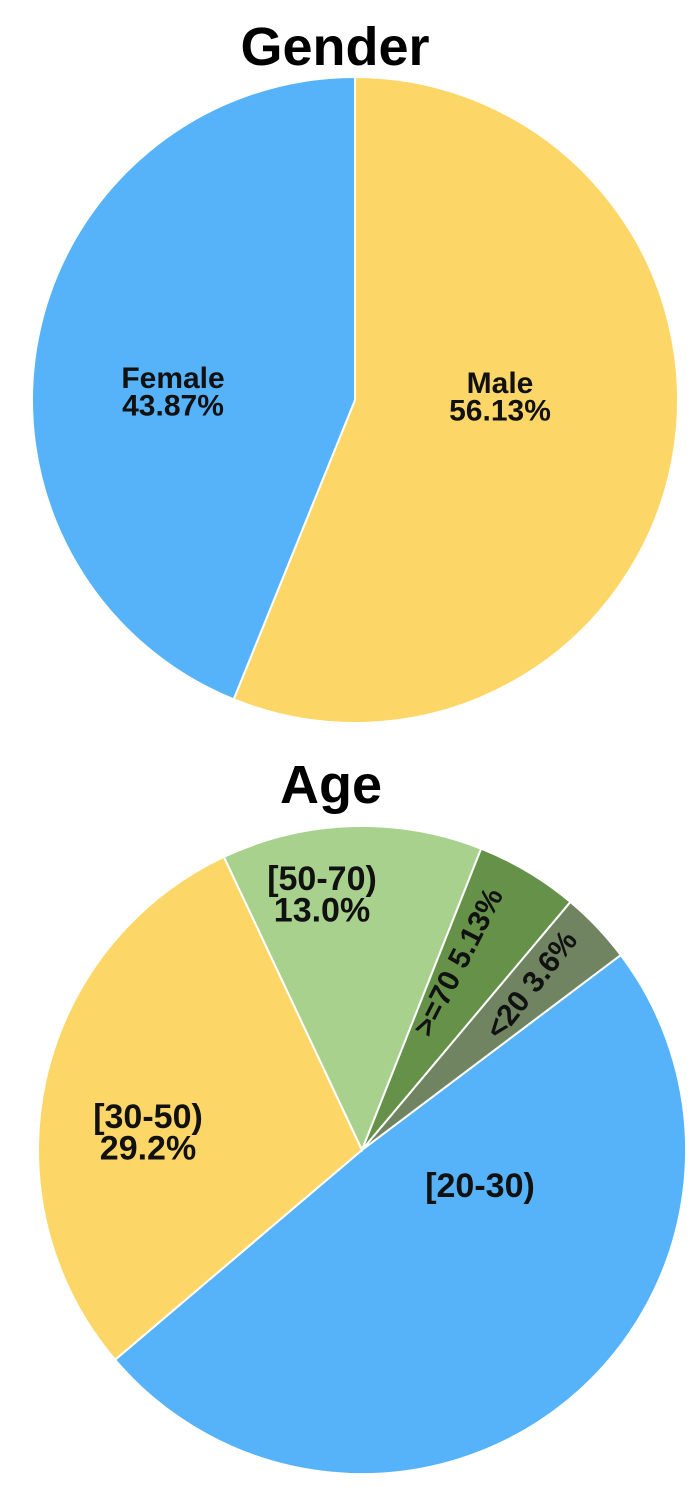 This screenshot has width=698, height=1490. Describe the element at coordinates (330, 785) in the screenshot. I see `age-chart-title: Age` at that location.